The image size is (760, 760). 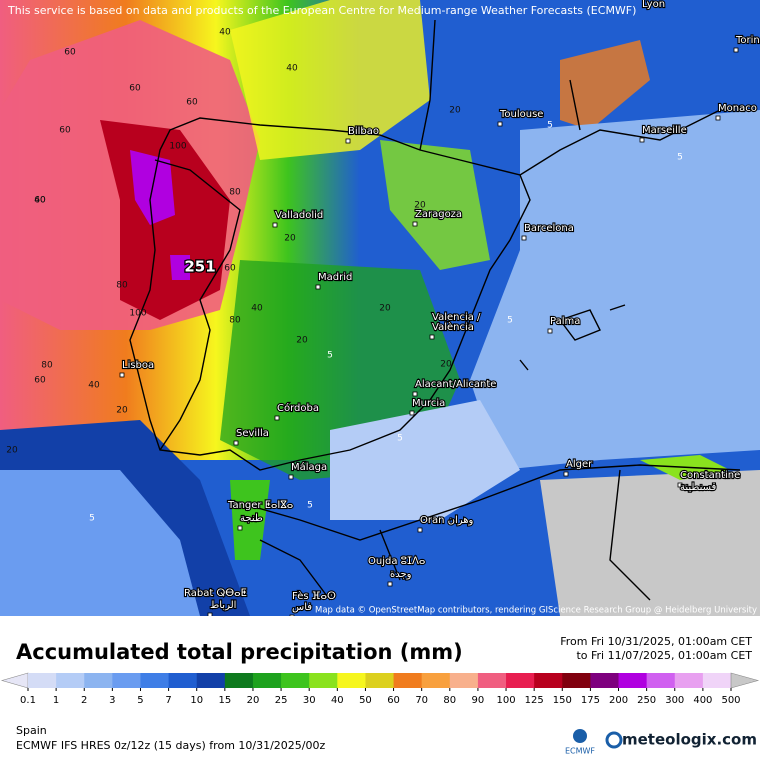 What do you see at coordinates (309, 467) in the screenshot?
I see `city-label: Málaga` at bounding box center [309, 467].